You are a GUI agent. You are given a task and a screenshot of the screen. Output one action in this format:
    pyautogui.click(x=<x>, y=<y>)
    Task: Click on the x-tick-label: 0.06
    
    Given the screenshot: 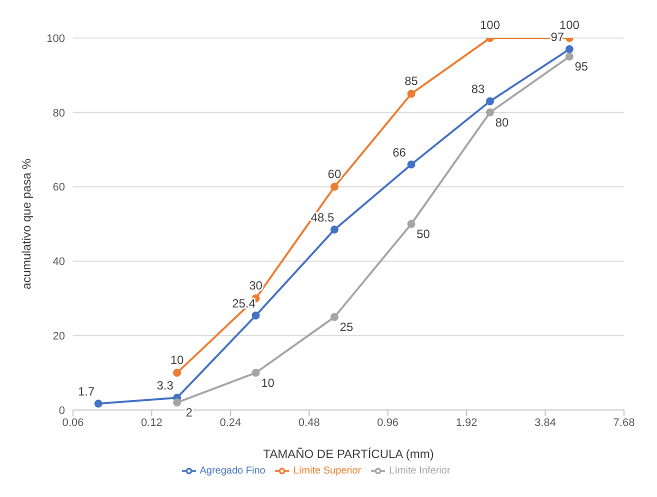 What is the action you would take?
    pyautogui.click(x=73, y=422)
    